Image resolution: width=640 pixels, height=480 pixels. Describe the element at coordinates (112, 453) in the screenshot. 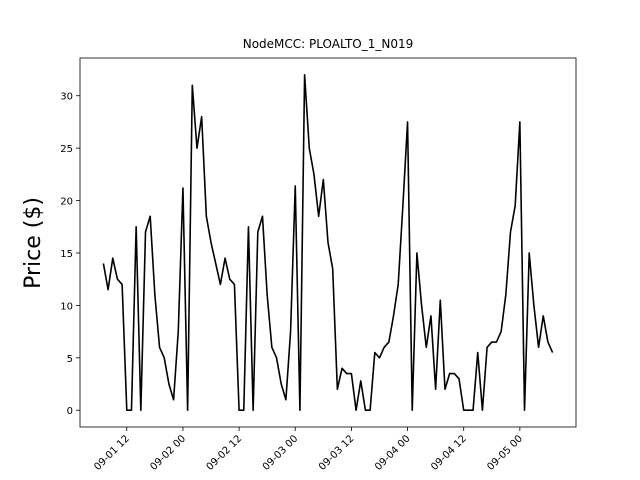

I see `x-tick-label: 09-01 12` at that location.